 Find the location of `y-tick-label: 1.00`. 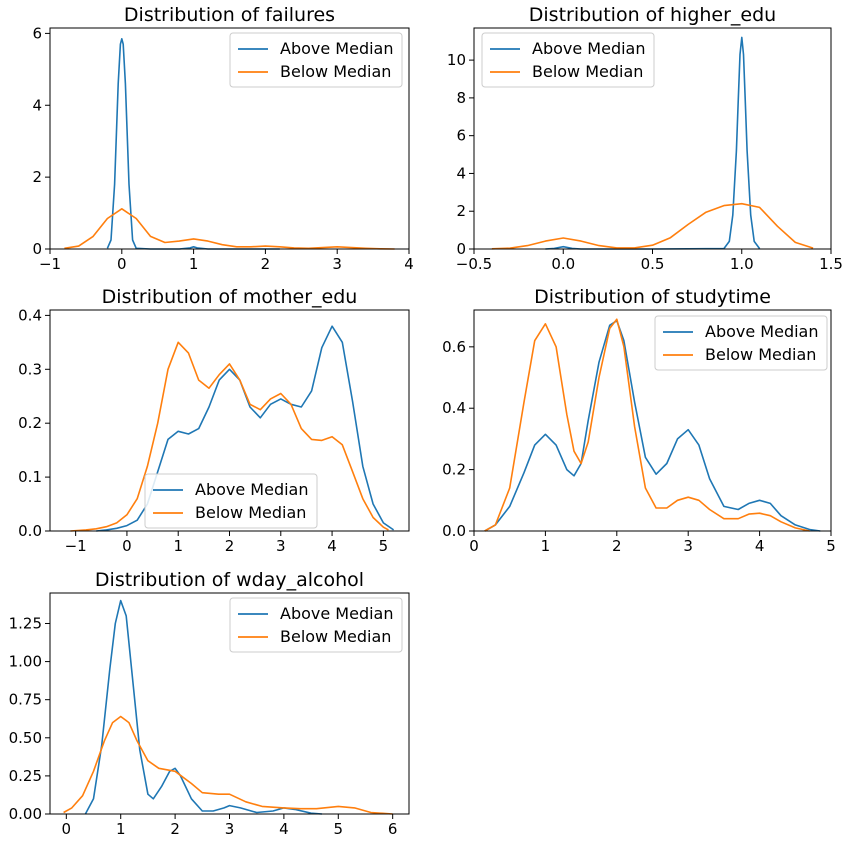

y-tick-label: 1.00 is located at coordinates (25, 662).